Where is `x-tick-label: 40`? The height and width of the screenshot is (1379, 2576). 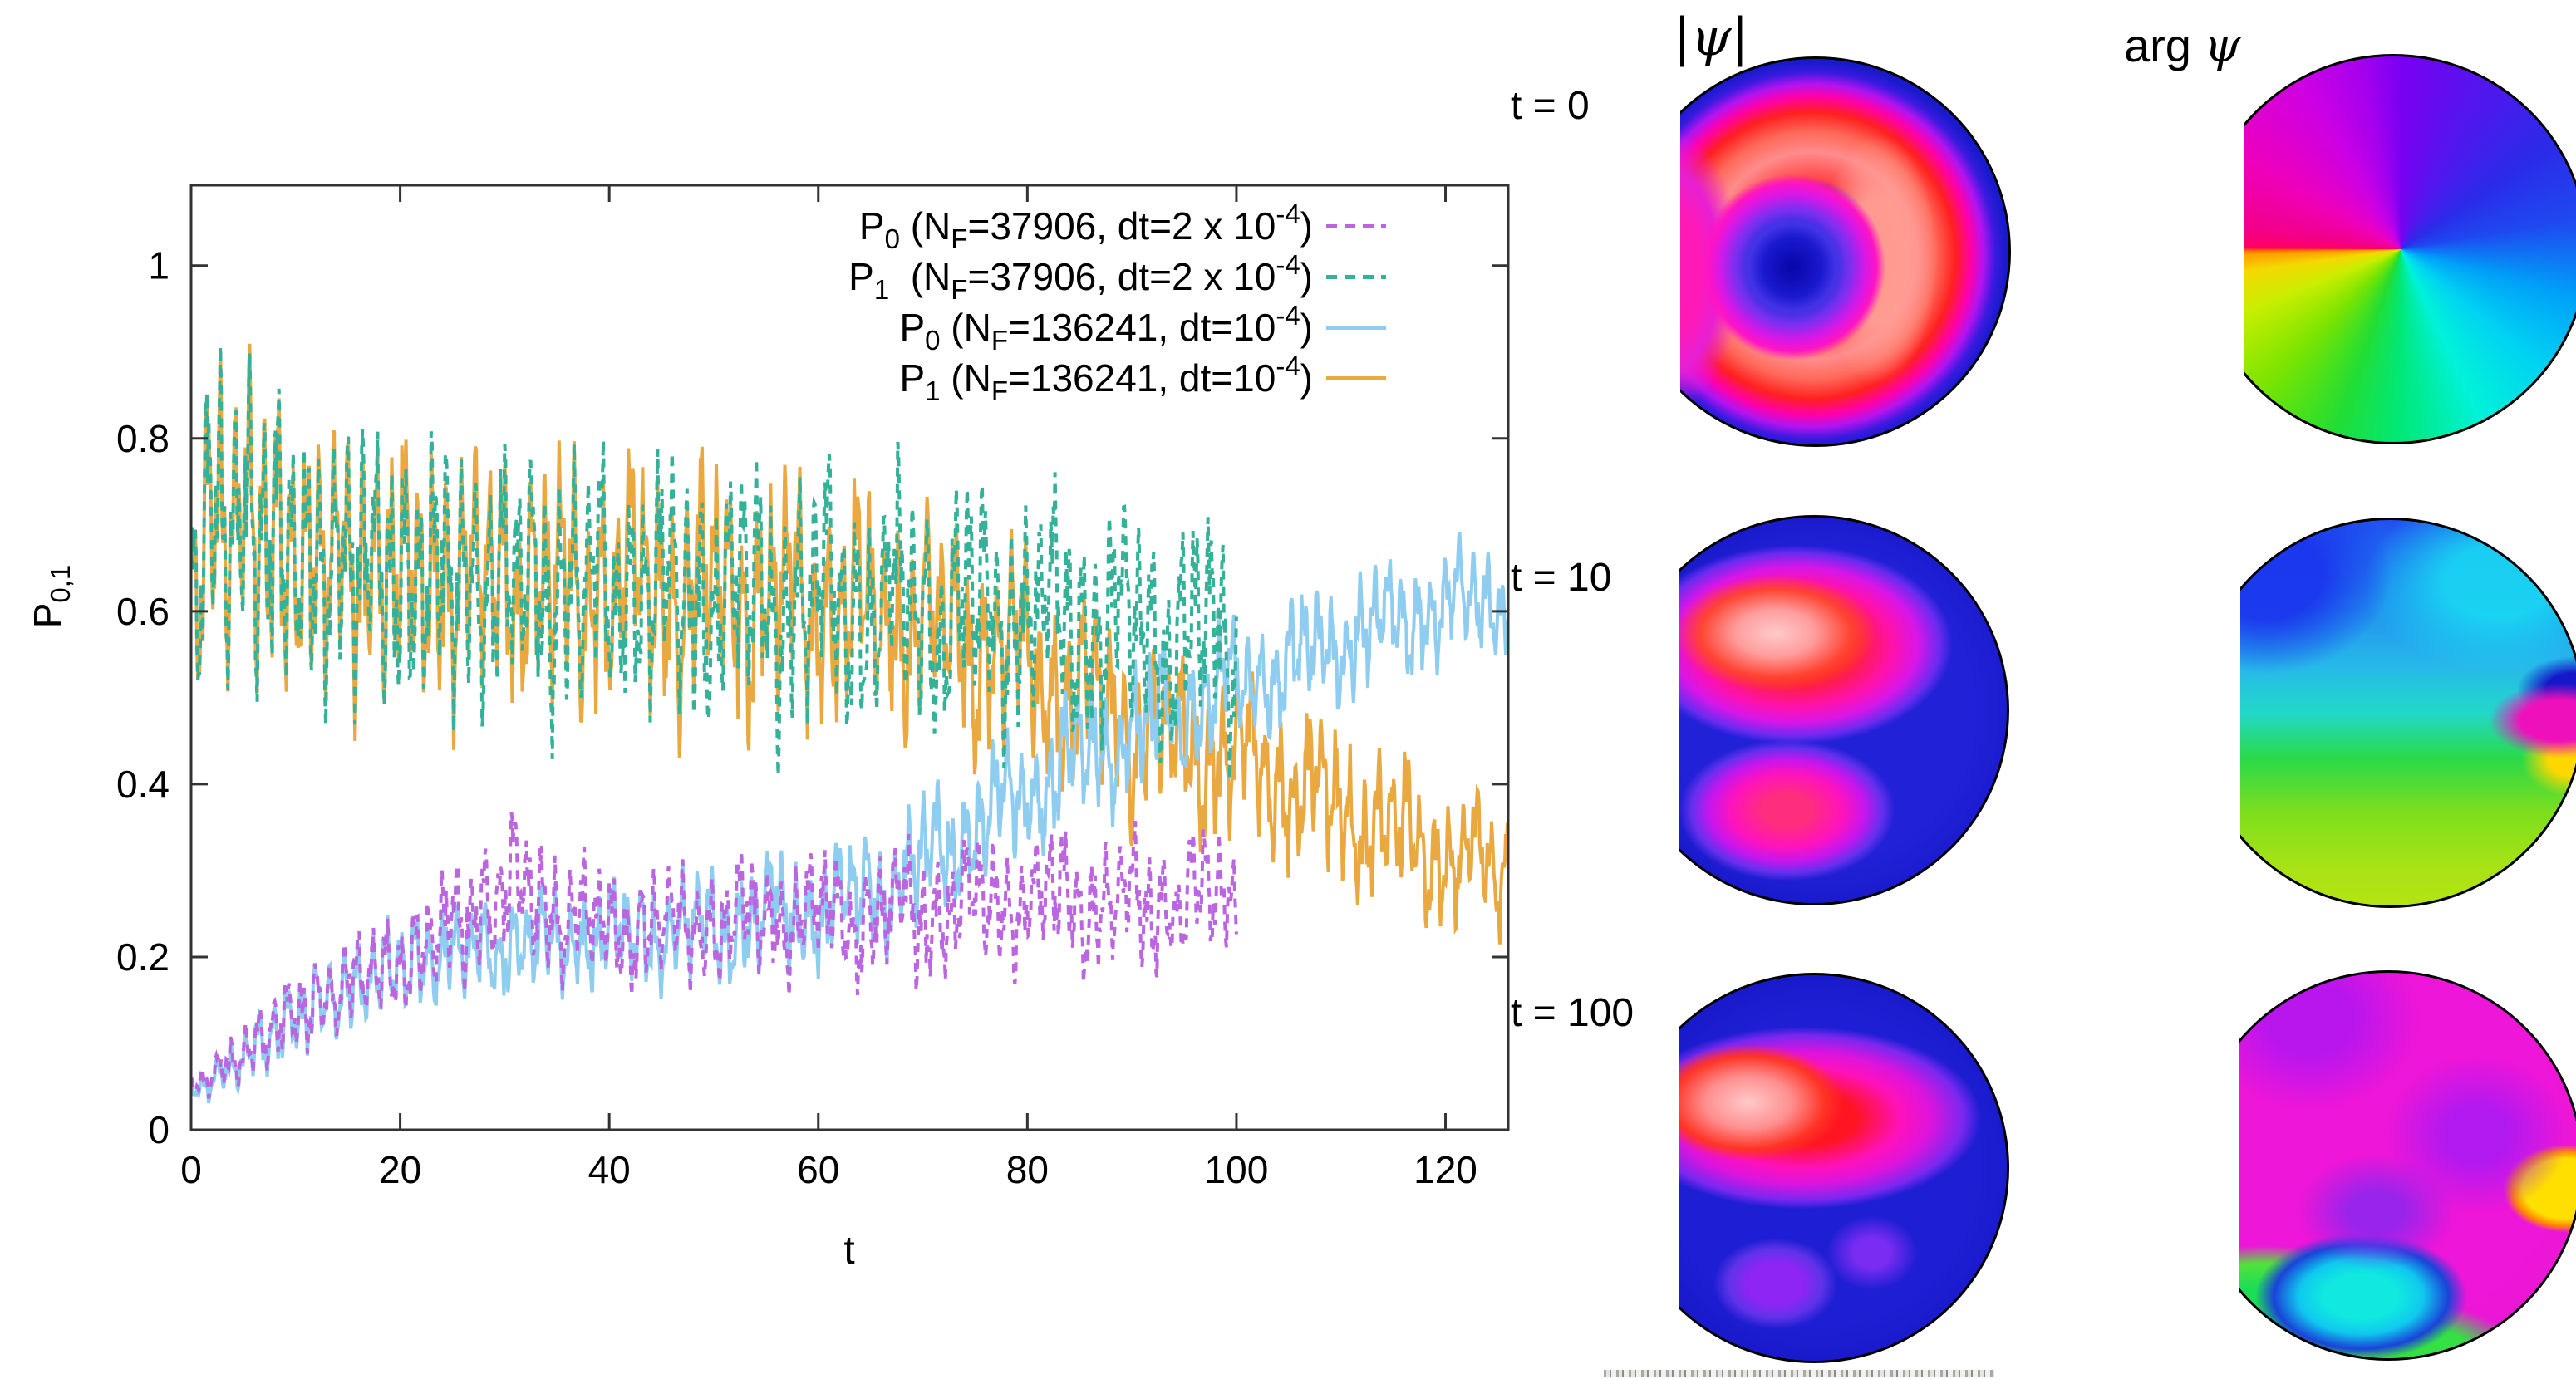
x-tick-label: 40 is located at coordinates (609, 1169).